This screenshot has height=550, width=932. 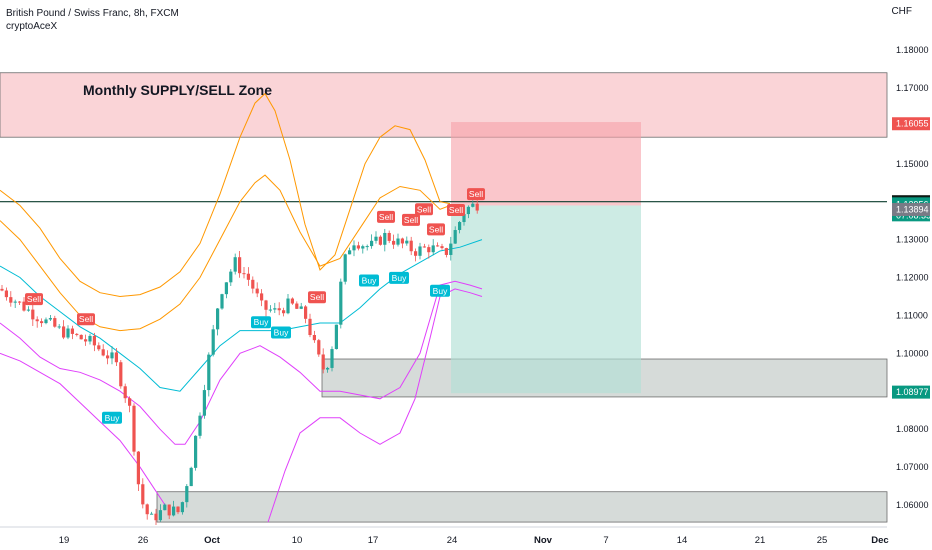 I want to click on buy-signal: Buy, so click(x=281, y=332).